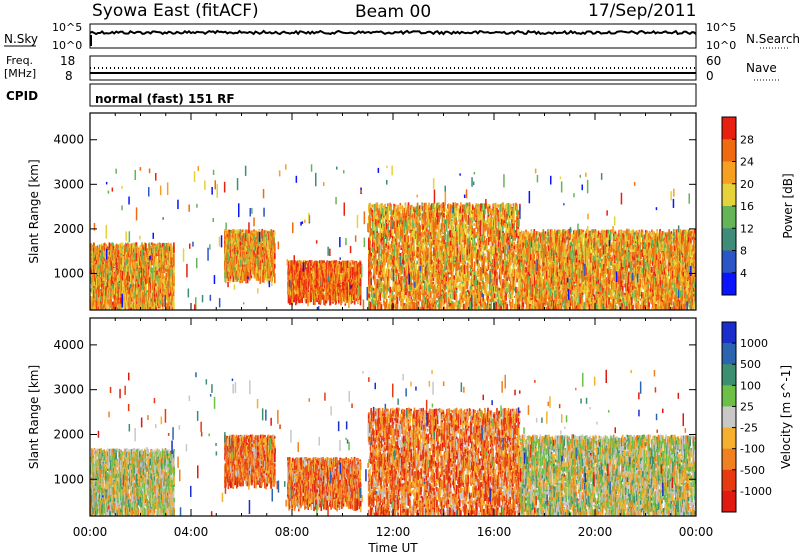 The image size is (800, 554). I want to click on cpid-panel-frame, so click(393, 95).